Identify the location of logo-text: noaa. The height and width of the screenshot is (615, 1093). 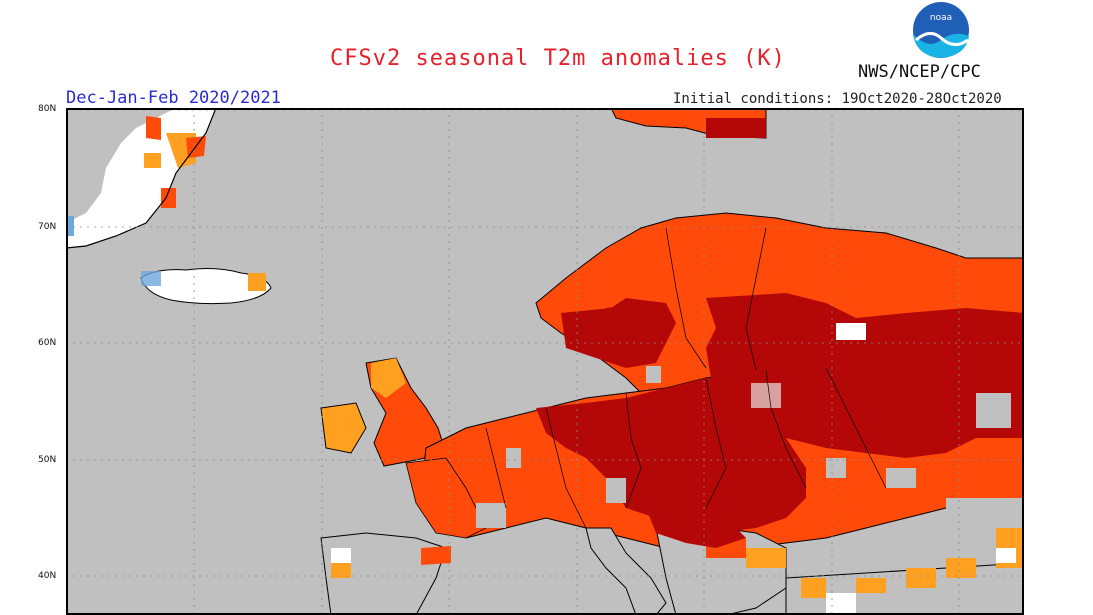
(941, 18).